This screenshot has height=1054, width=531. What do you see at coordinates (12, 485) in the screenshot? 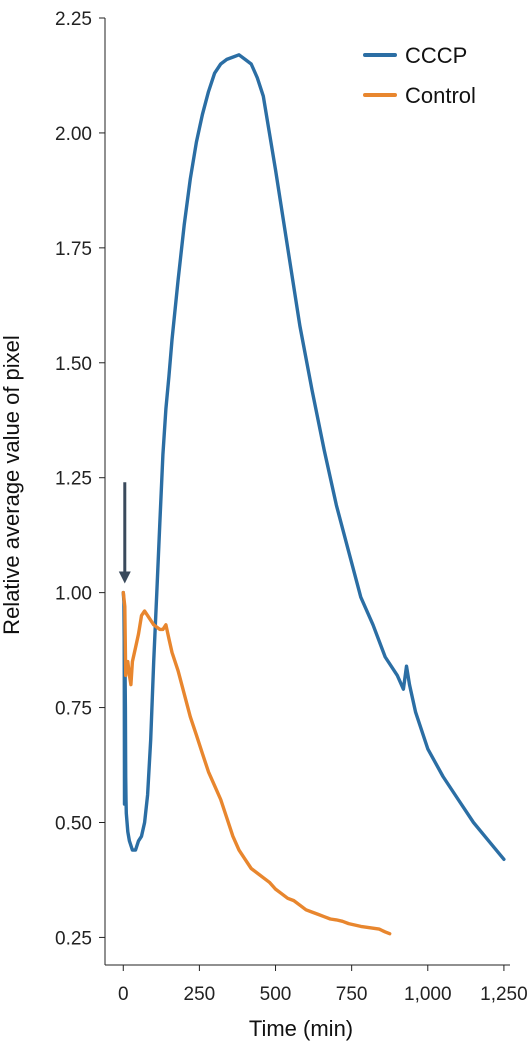
I see `y-axis-label: Relative average value of pixel` at bounding box center [12, 485].